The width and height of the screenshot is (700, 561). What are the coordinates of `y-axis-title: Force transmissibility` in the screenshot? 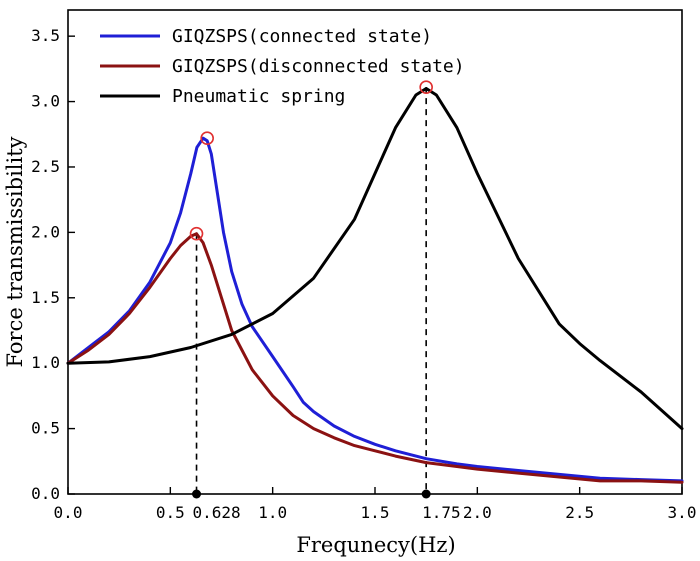 It's located at (15, 251).